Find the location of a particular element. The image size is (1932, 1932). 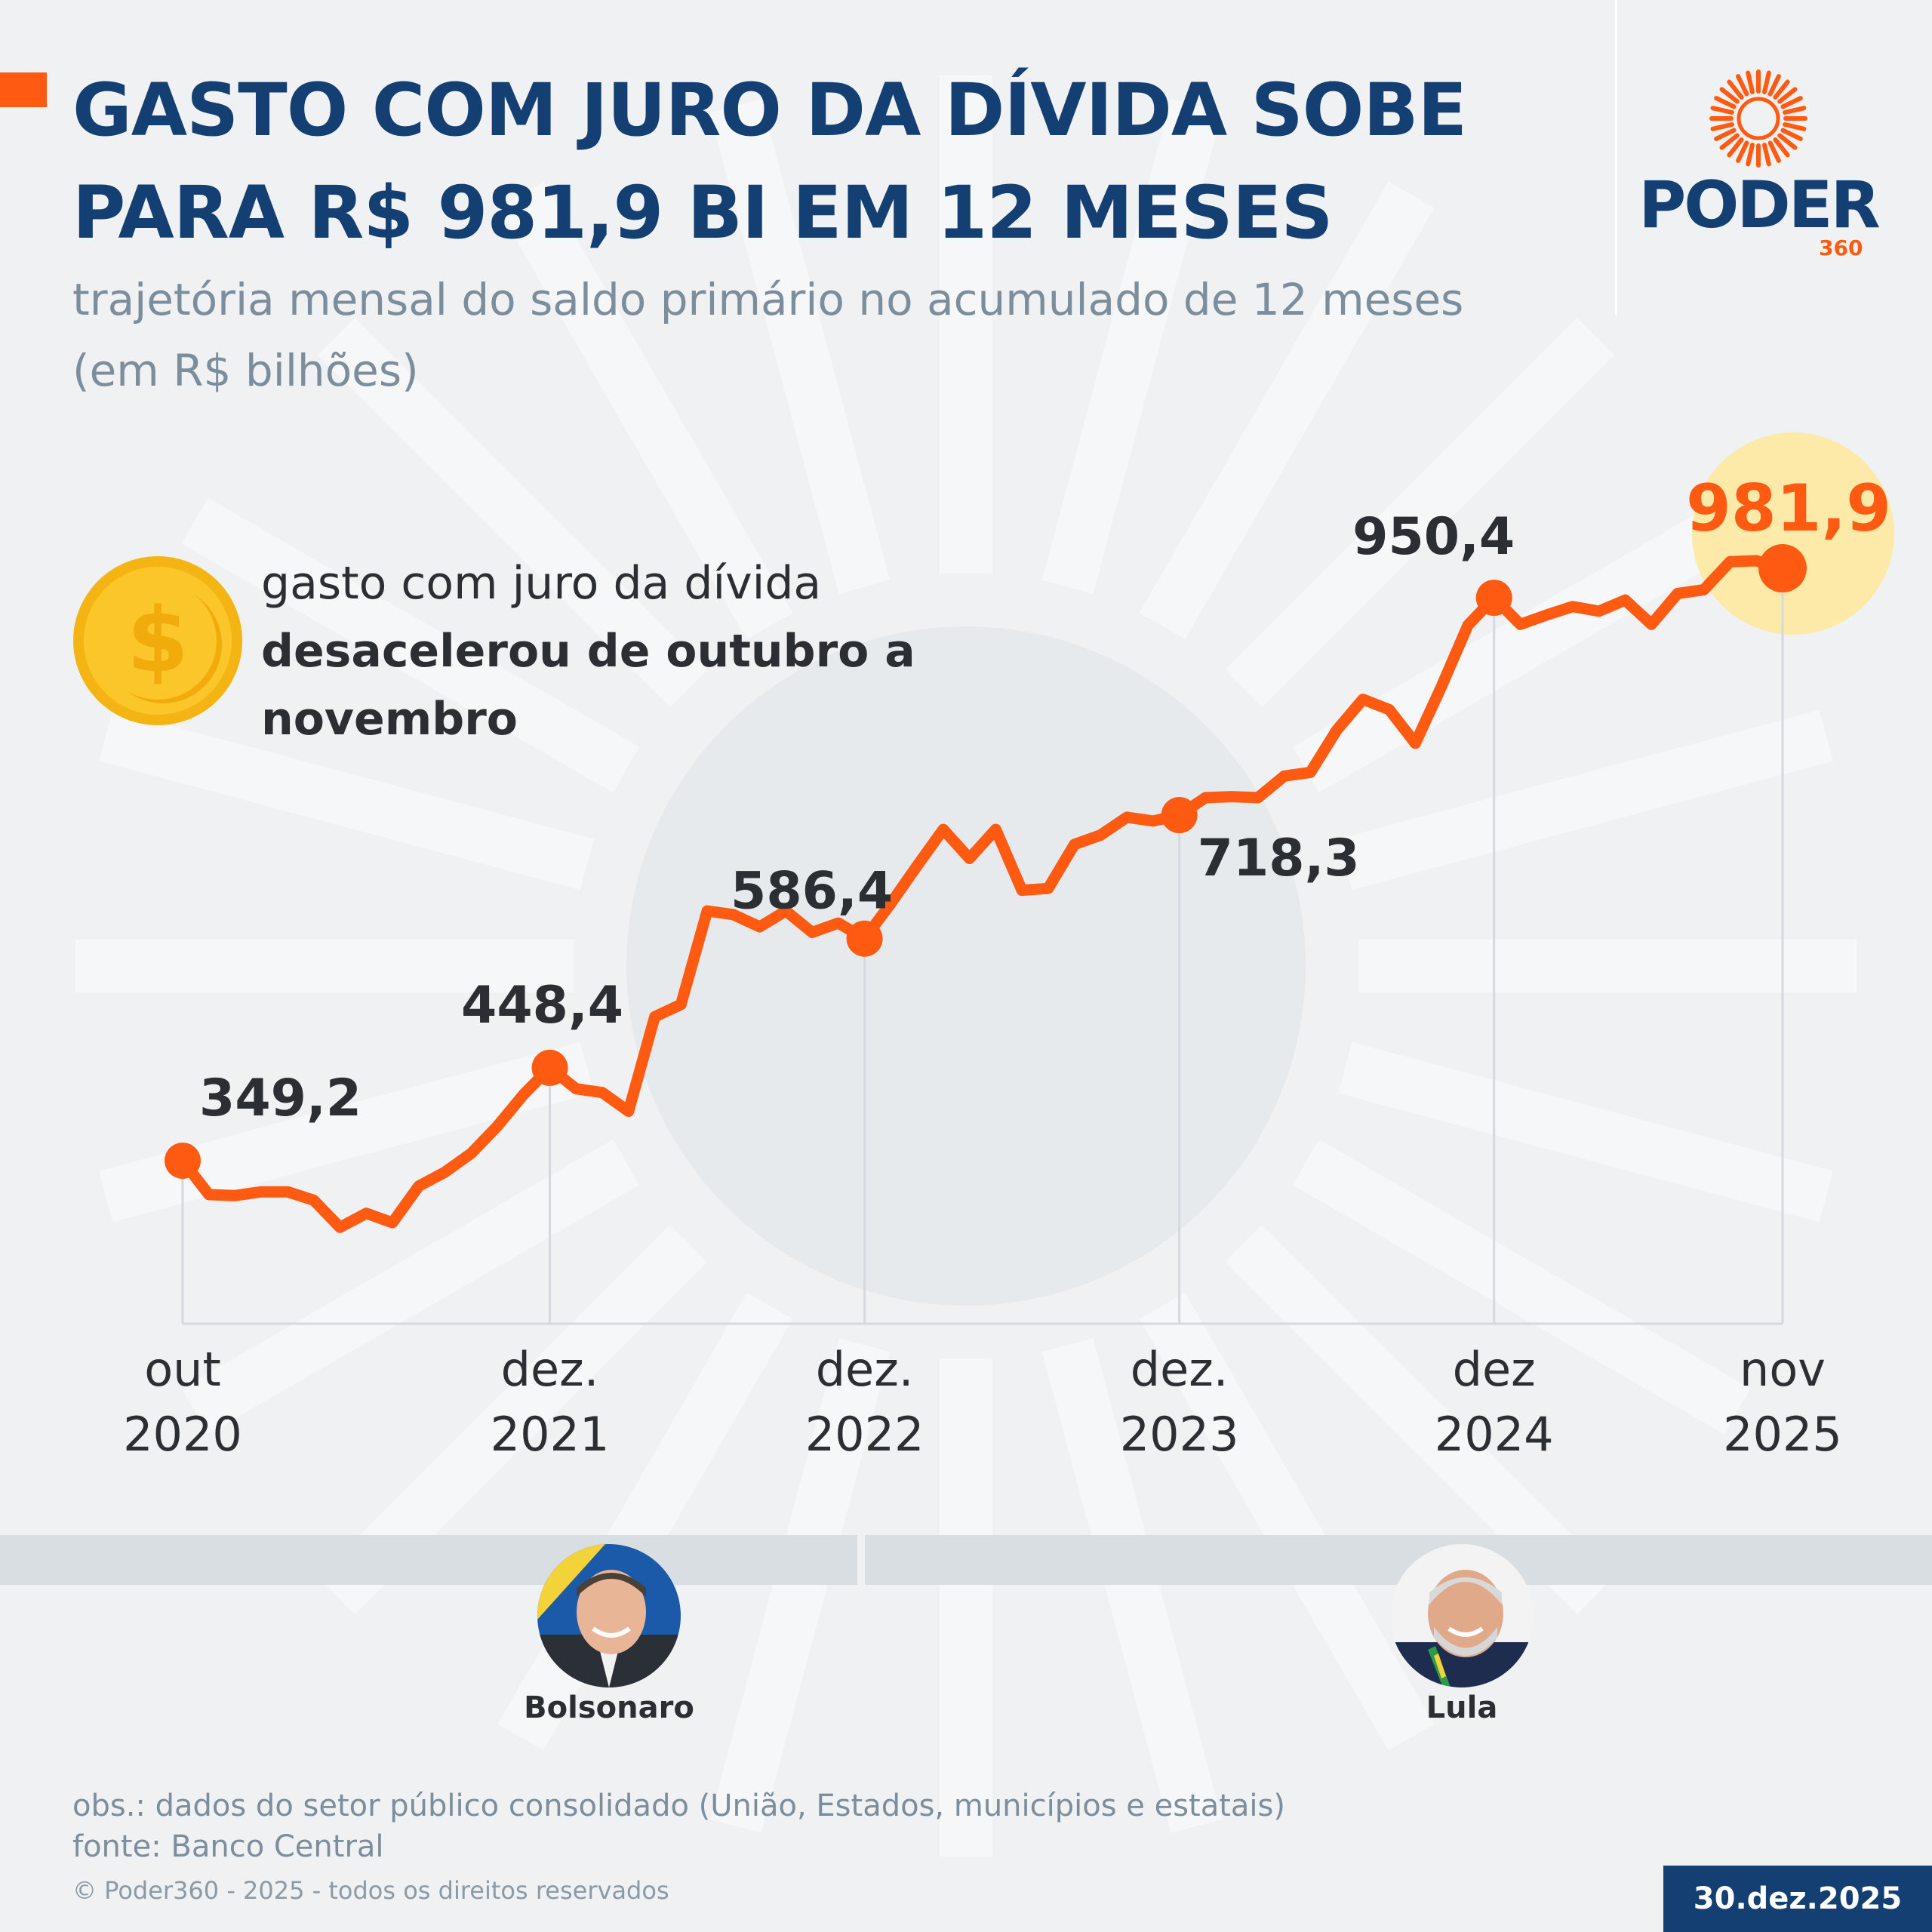

highlight-bubble is located at coordinates (1793, 533).